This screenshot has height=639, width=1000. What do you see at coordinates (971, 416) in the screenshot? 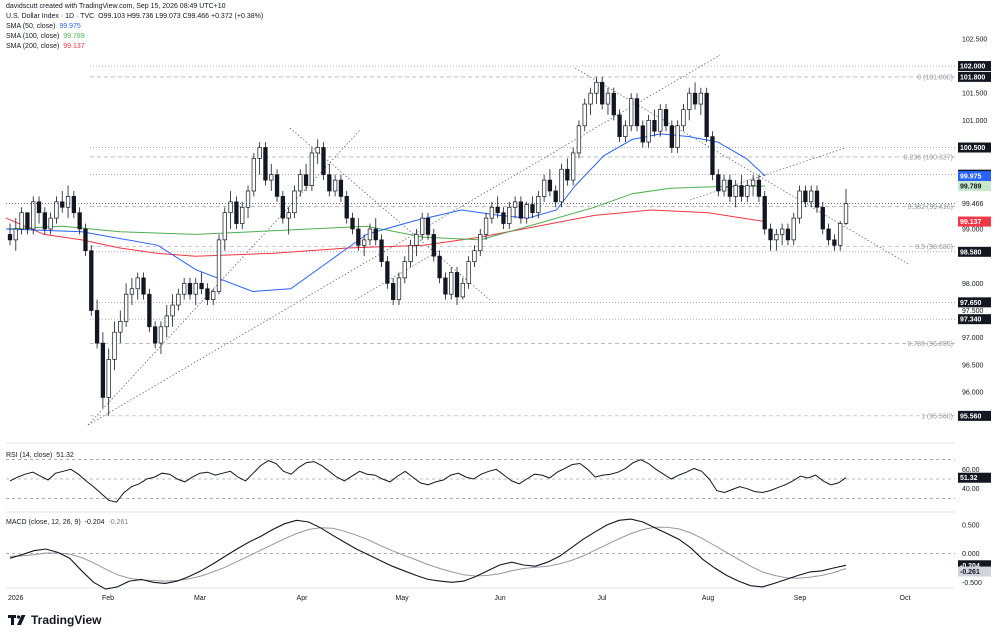
I see `price-tag-label-10: 95.560` at bounding box center [971, 416].